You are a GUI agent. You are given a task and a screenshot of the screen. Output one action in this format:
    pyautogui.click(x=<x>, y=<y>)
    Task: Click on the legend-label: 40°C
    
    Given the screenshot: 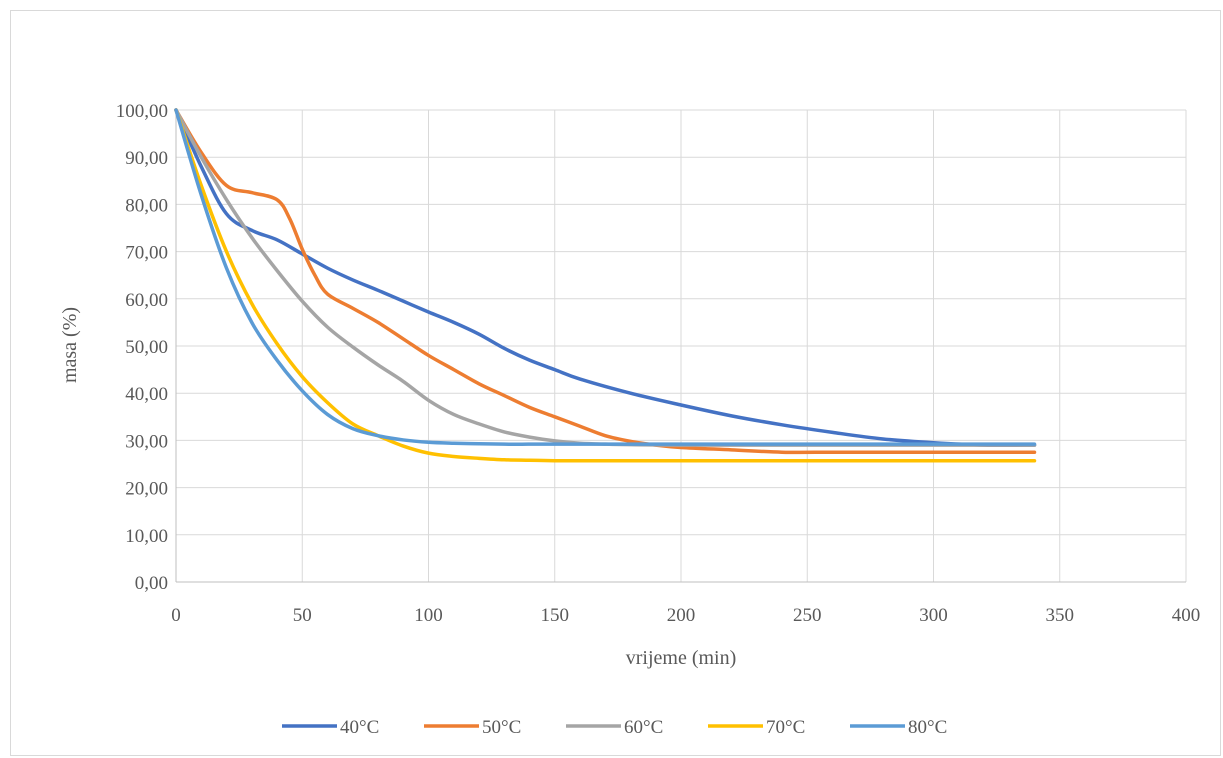 What is the action you would take?
    pyautogui.click(x=359, y=727)
    